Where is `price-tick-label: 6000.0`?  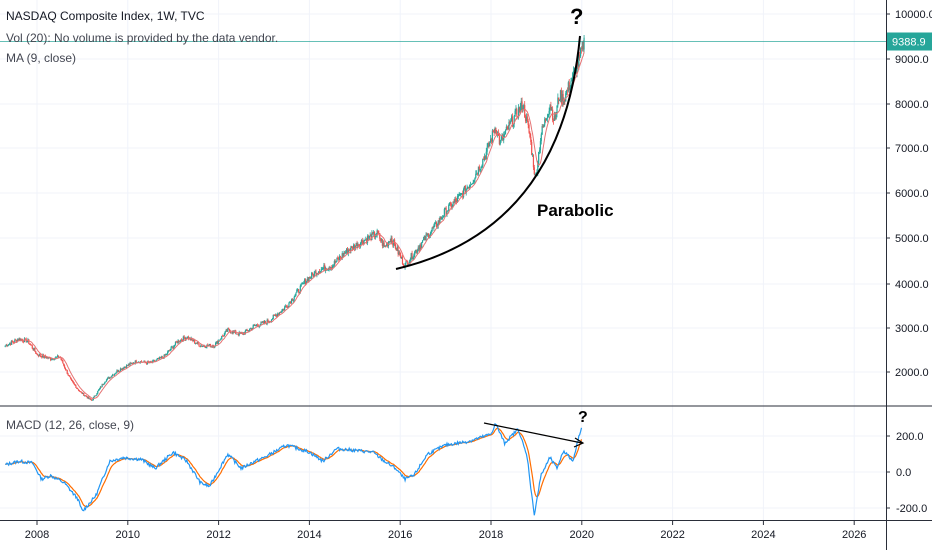 price-tick-label: 6000.0 is located at coordinates (912, 194).